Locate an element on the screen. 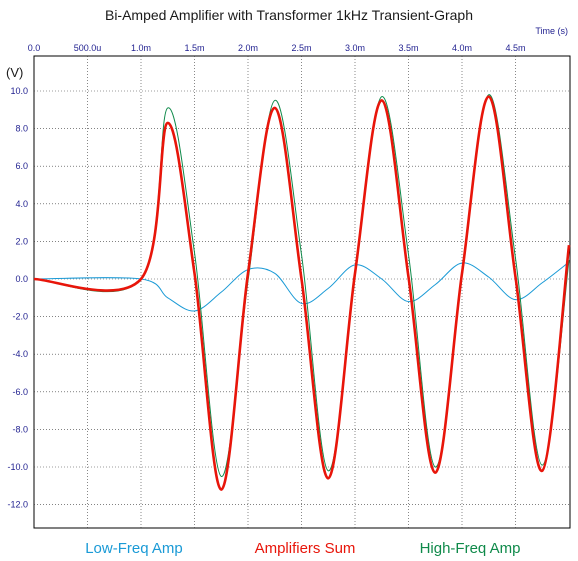  x-tick-label: 2.5m is located at coordinates (301, 48).